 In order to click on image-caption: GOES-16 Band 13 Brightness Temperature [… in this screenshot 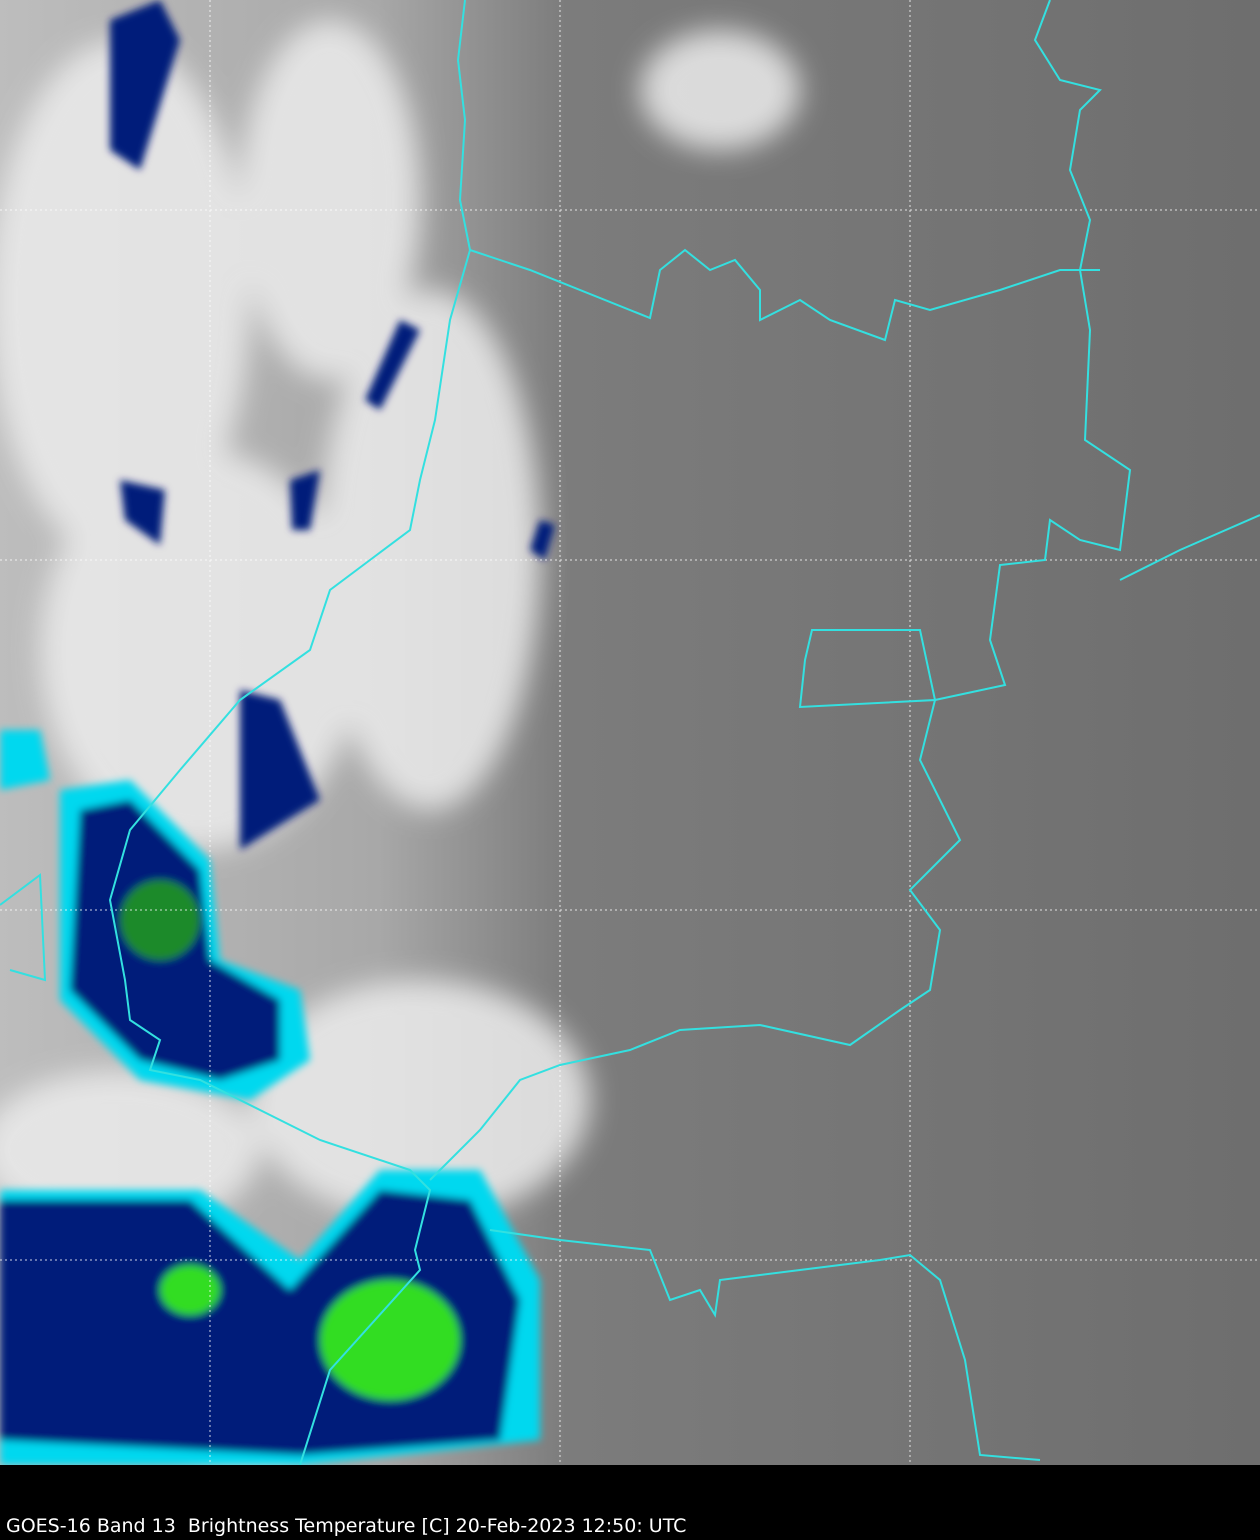, I will do `click(346, 1526)`.